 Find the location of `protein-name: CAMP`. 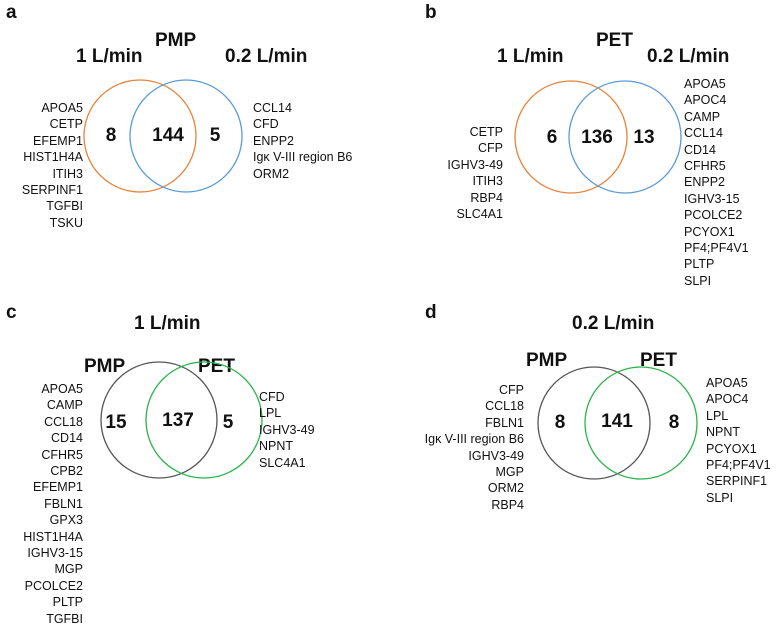

protein-name: CAMP is located at coordinates (64, 405).